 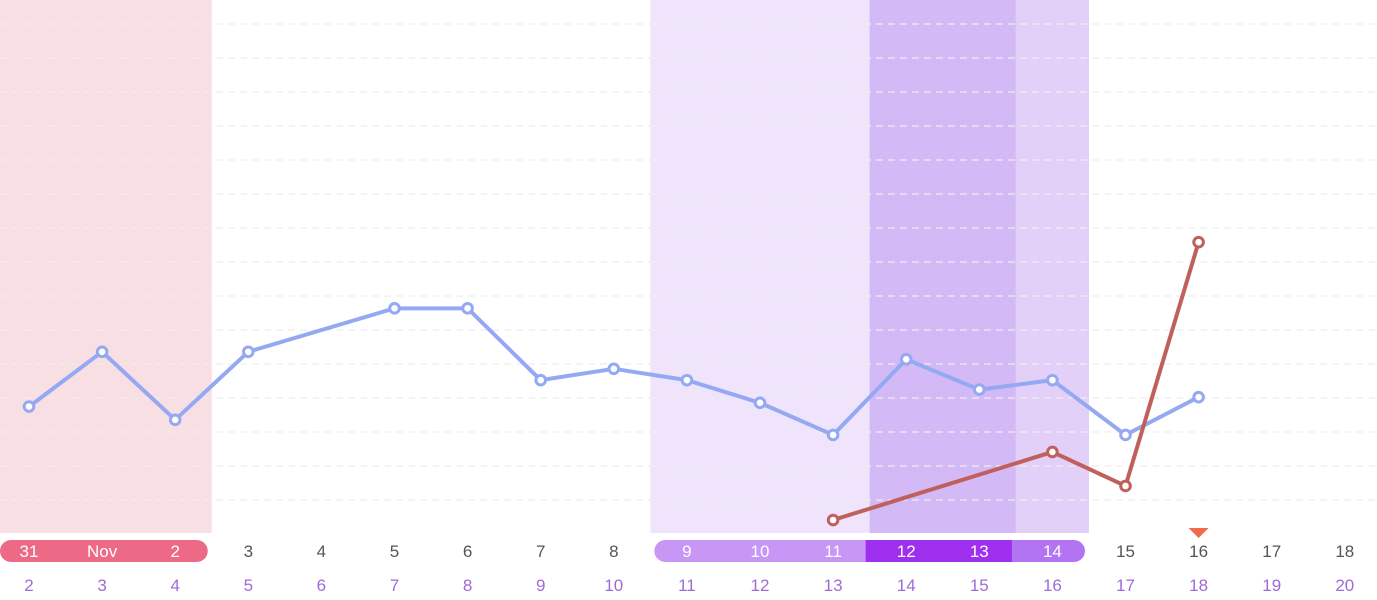 I want to click on date-label: Nov, so click(x=102, y=551).